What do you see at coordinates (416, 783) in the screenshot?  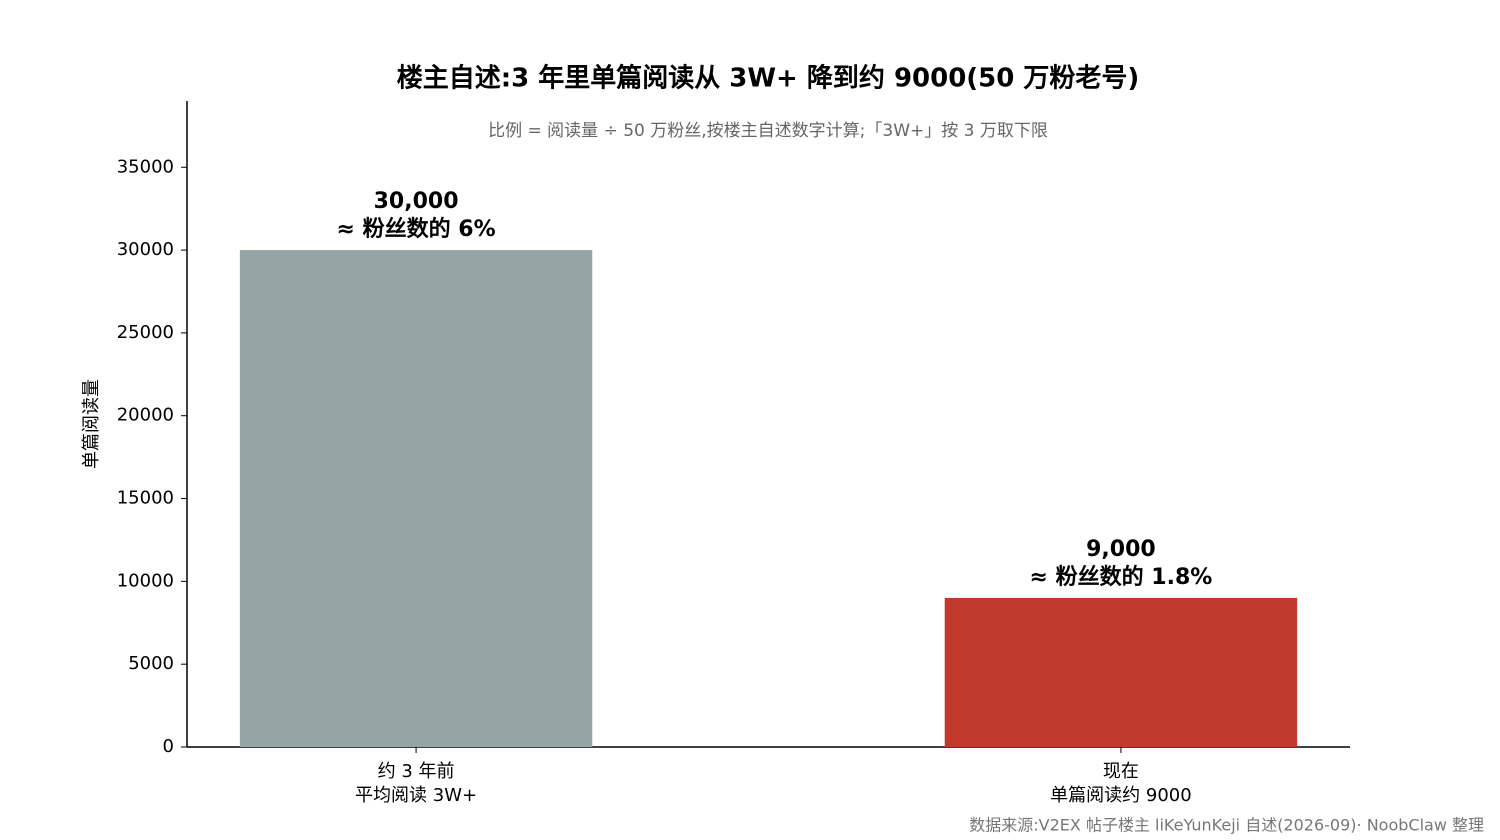 I see `x-tick-label: 约 3 年前 平均阅读 3W+` at bounding box center [416, 783].